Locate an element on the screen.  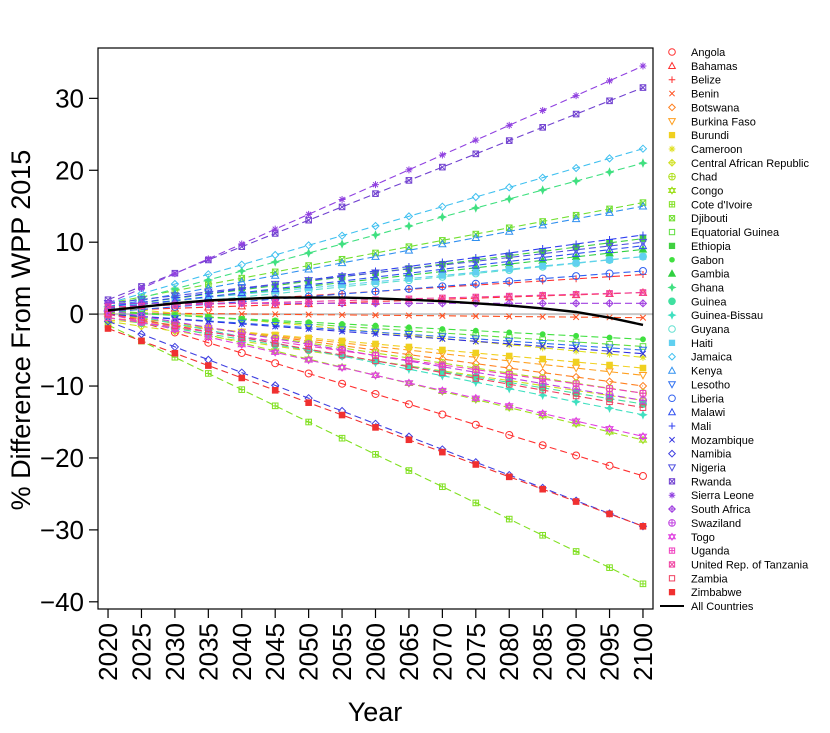
legend-label: Malawi is located at coordinates (708, 413).